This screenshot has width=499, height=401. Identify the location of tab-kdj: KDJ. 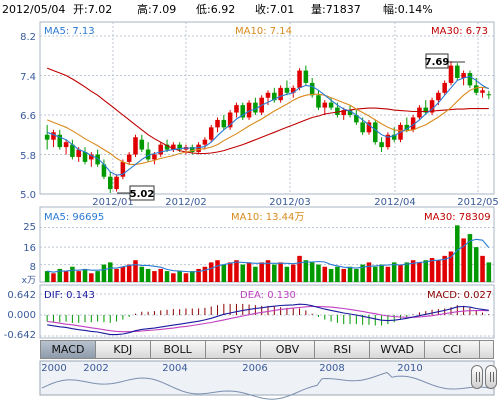
(123, 349).